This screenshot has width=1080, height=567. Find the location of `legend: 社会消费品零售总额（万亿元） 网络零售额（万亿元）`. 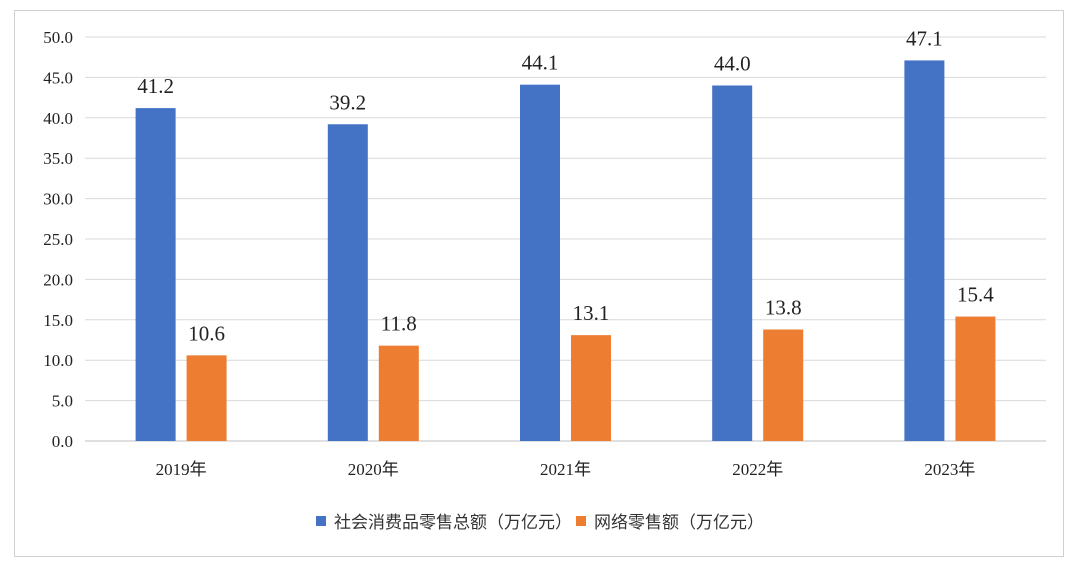

legend: 社会消费品零售总额（万亿元） 网络零售额（万亿元） is located at coordinates (540, 520).